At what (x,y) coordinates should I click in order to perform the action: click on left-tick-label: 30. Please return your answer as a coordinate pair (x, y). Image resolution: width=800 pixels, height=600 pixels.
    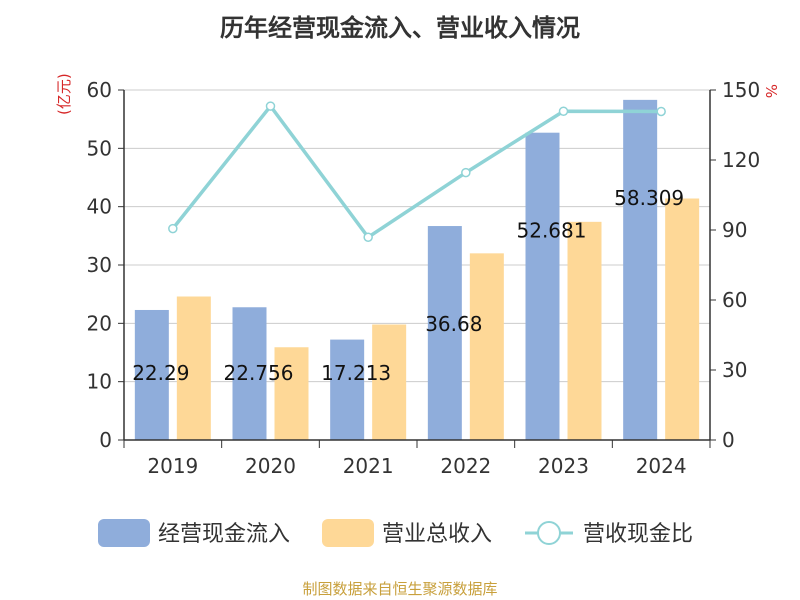
    Looking at the image, I should click on (99, 265).